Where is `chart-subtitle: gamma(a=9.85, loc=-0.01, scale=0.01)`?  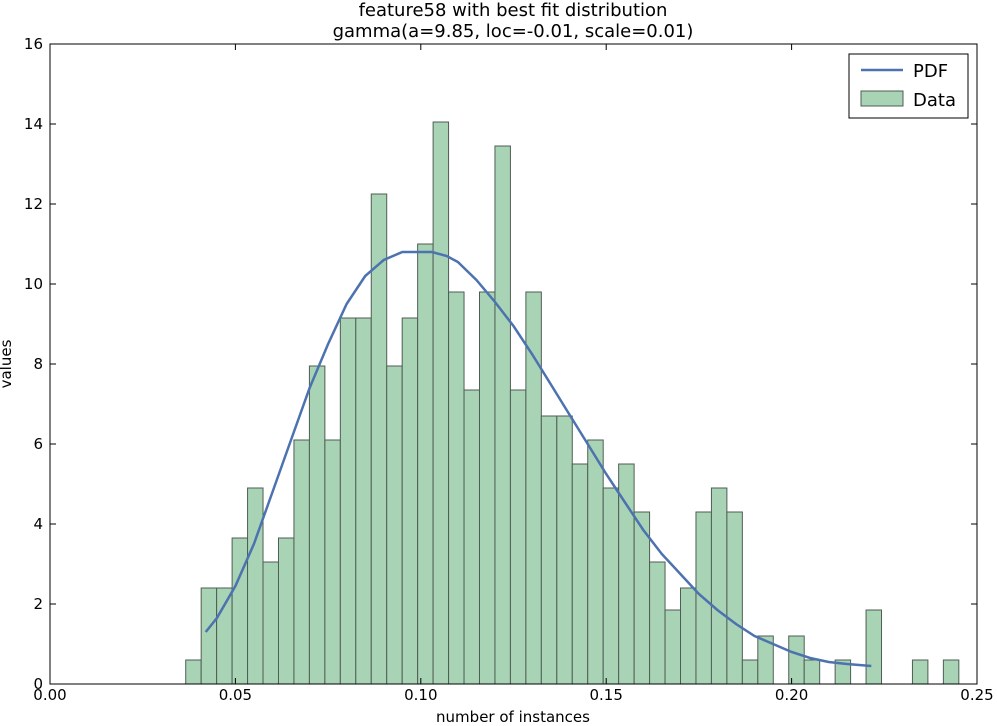
chart-subtitle: gamma(a=9.85, loc=-0.01, scale=0.01) is located at coordinates (513, 31).